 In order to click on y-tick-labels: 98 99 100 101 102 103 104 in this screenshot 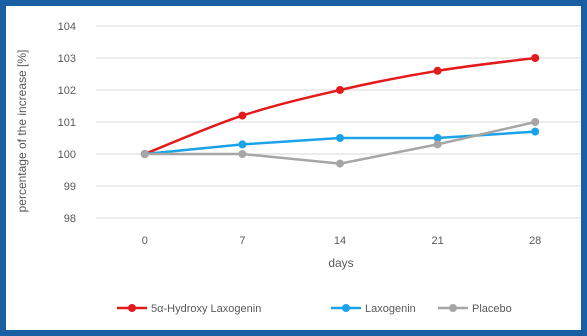, I will do `click(67, 123)`.